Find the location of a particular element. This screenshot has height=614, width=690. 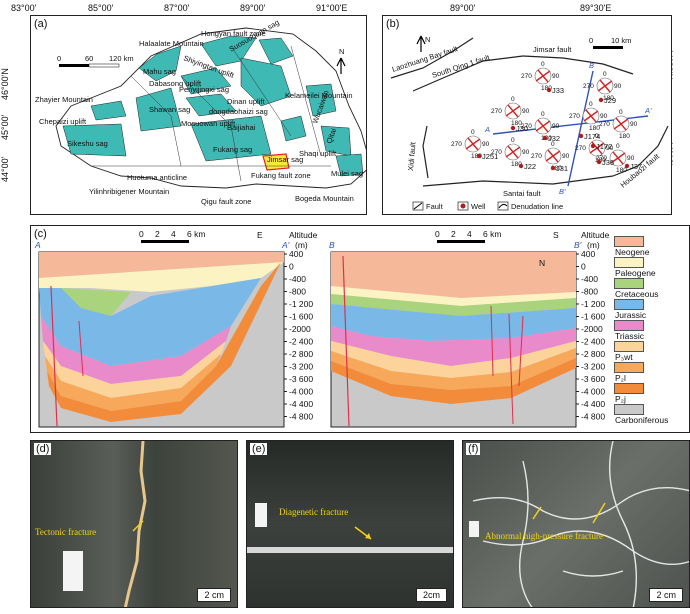

svg-text: 10 km is located at coordinates (621, 40).